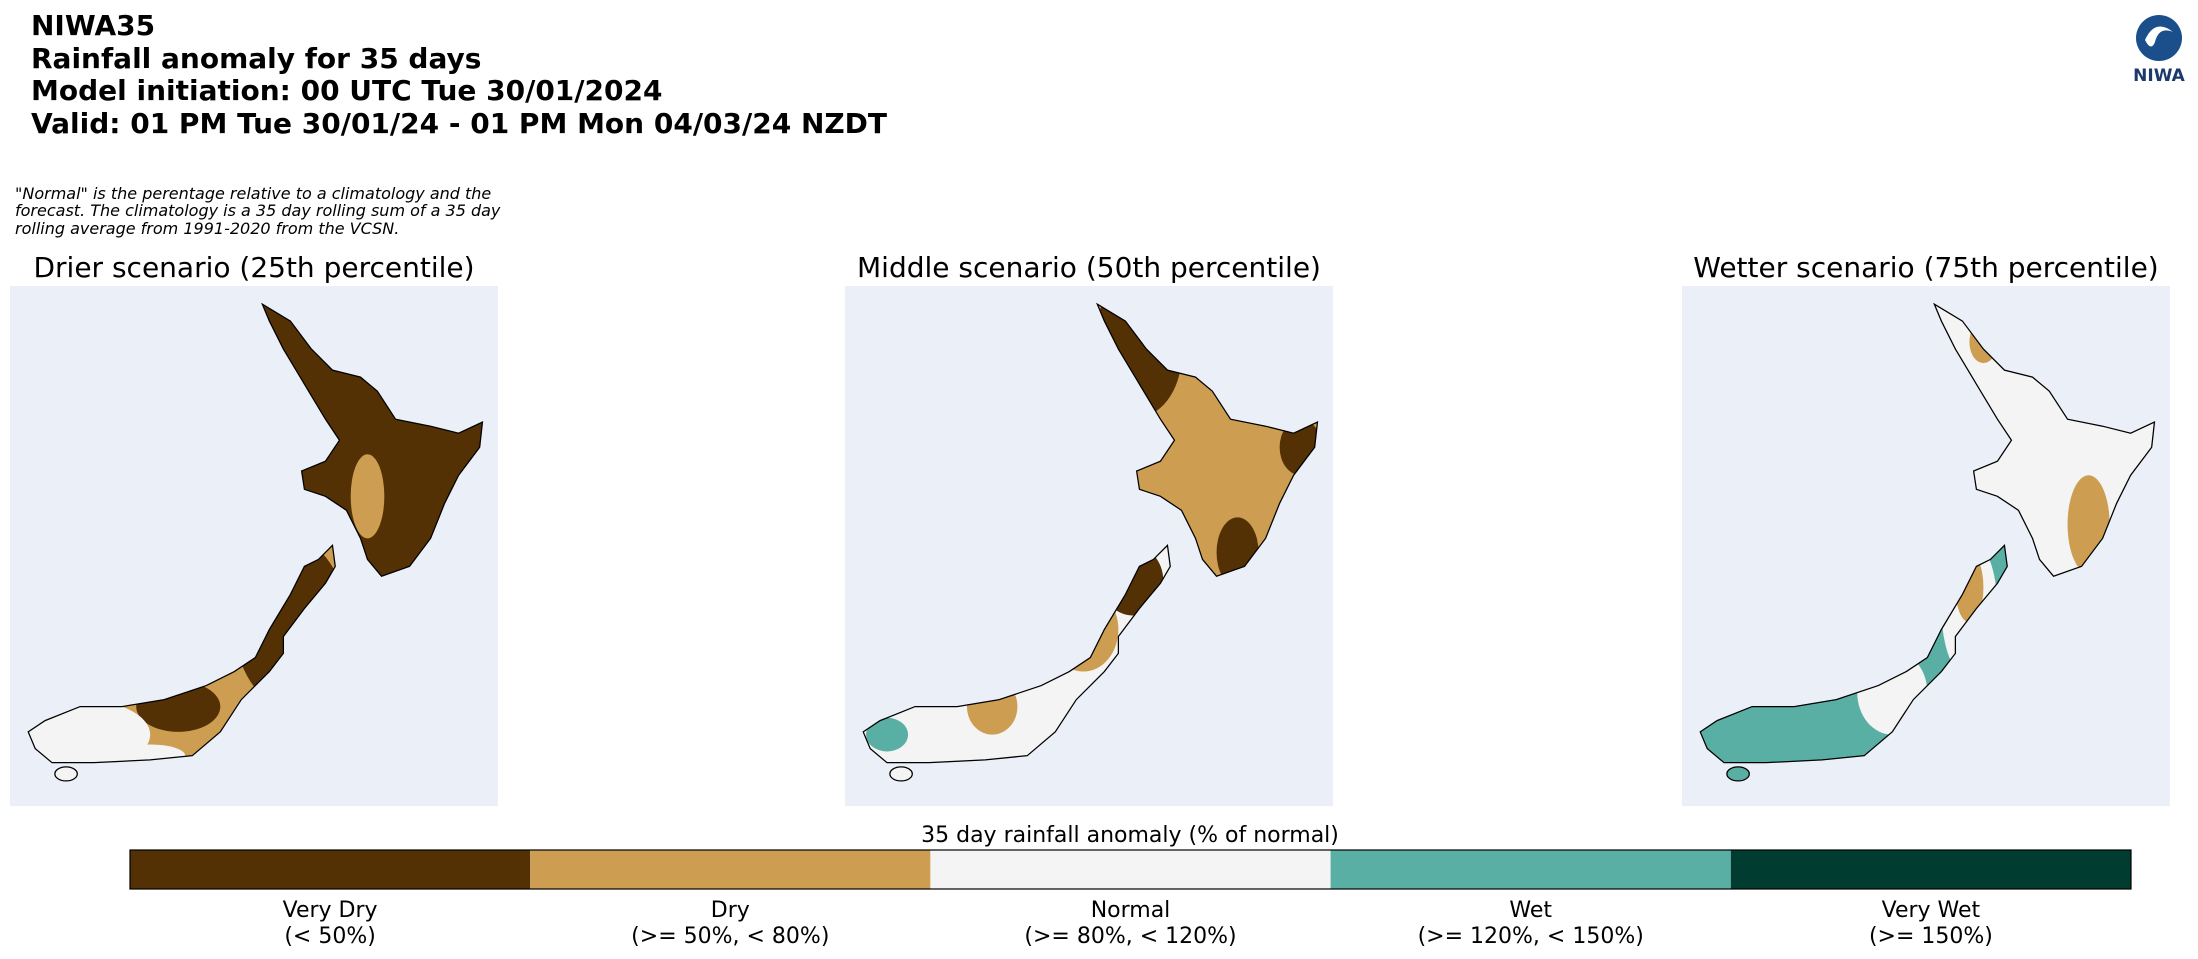 This screenshot has width=2198, height=959. What do you see at coordinates (256, 58) in the screenshot?
I see `title-line: Rainfall anomaly for 35 days` at bounding box center [256, 58].